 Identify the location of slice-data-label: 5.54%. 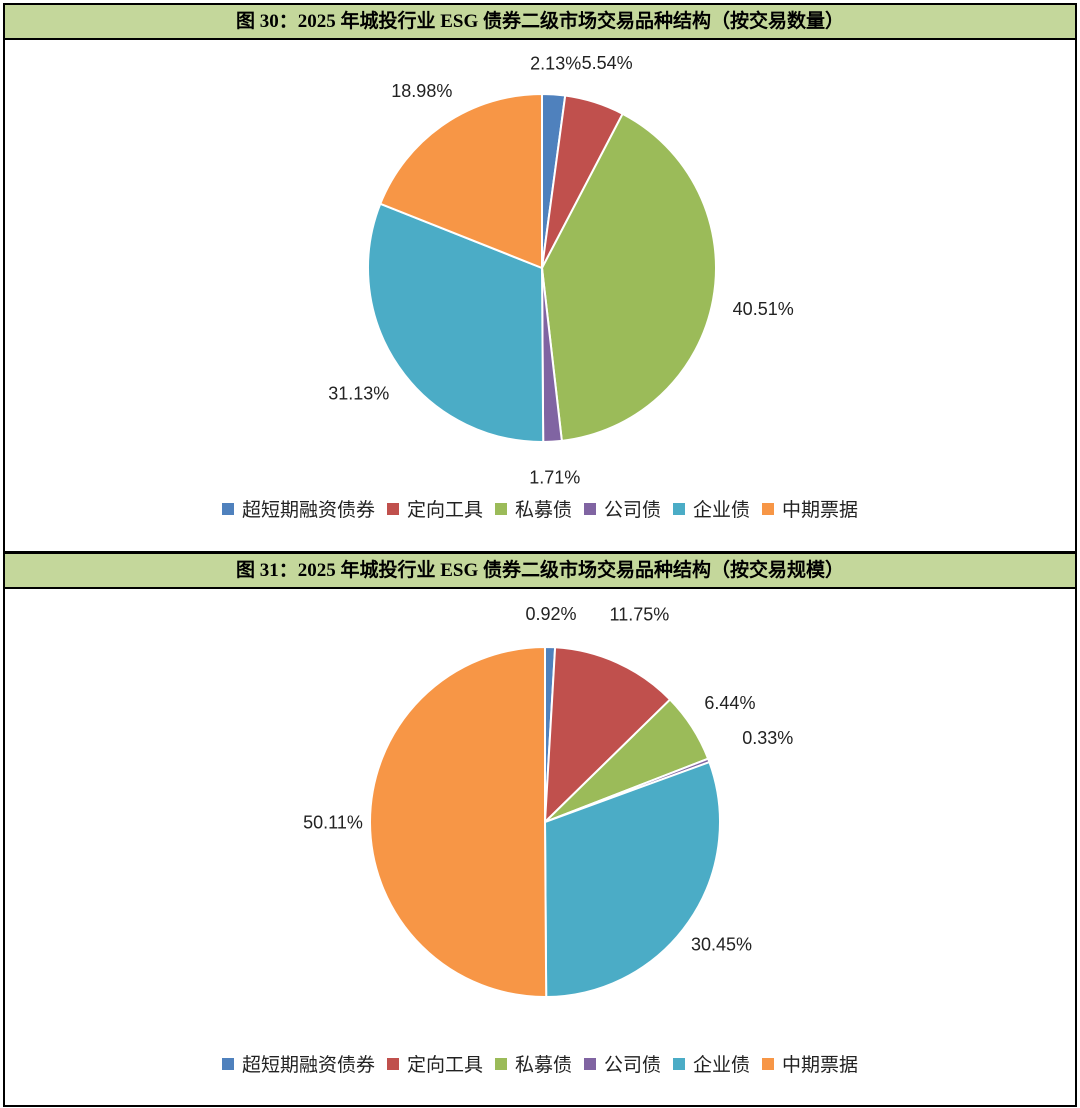
(607, 63).